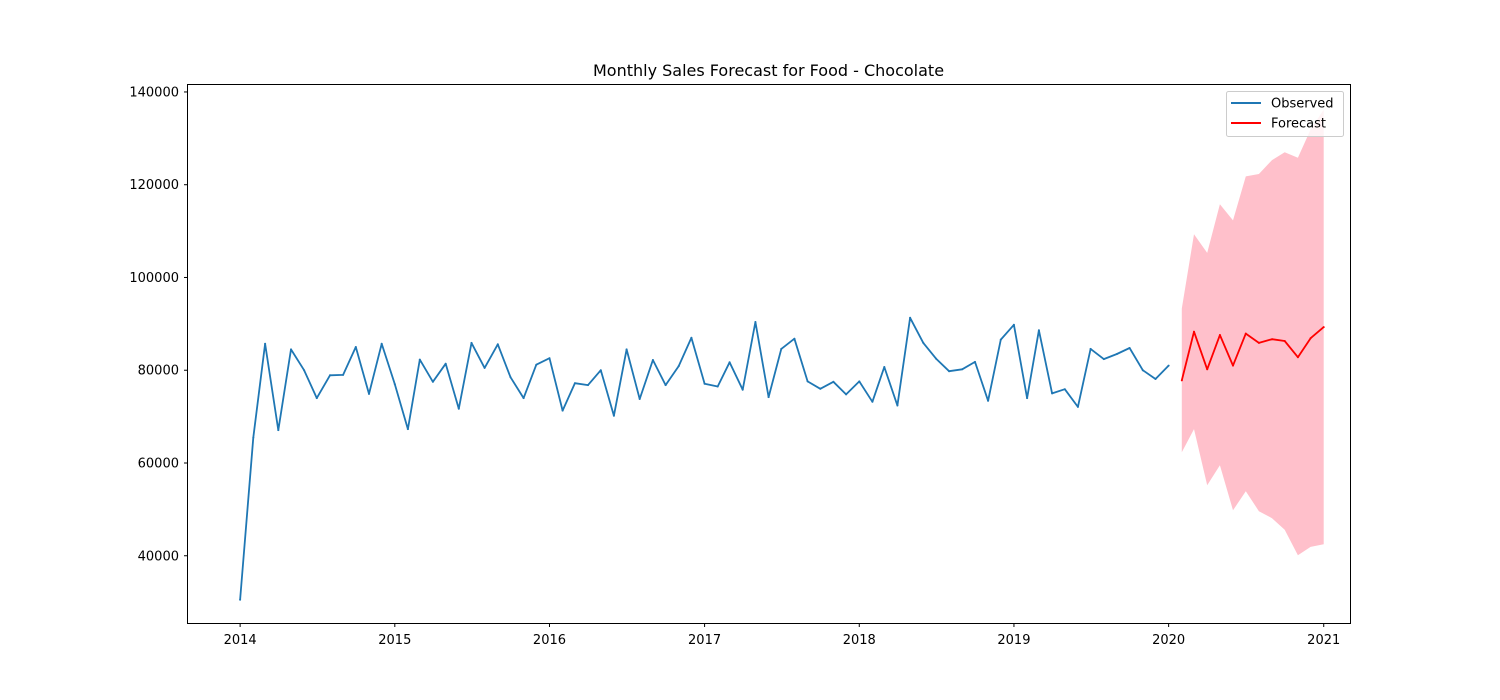  I want to click on x-tick-label: 2019, so click(1013, 640).